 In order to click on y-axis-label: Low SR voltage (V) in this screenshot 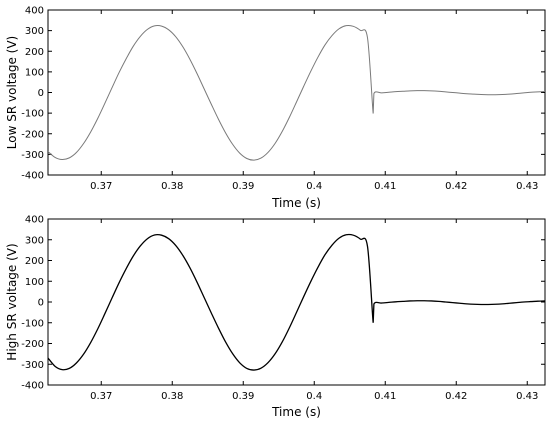, I will do `click(12, 92)`.